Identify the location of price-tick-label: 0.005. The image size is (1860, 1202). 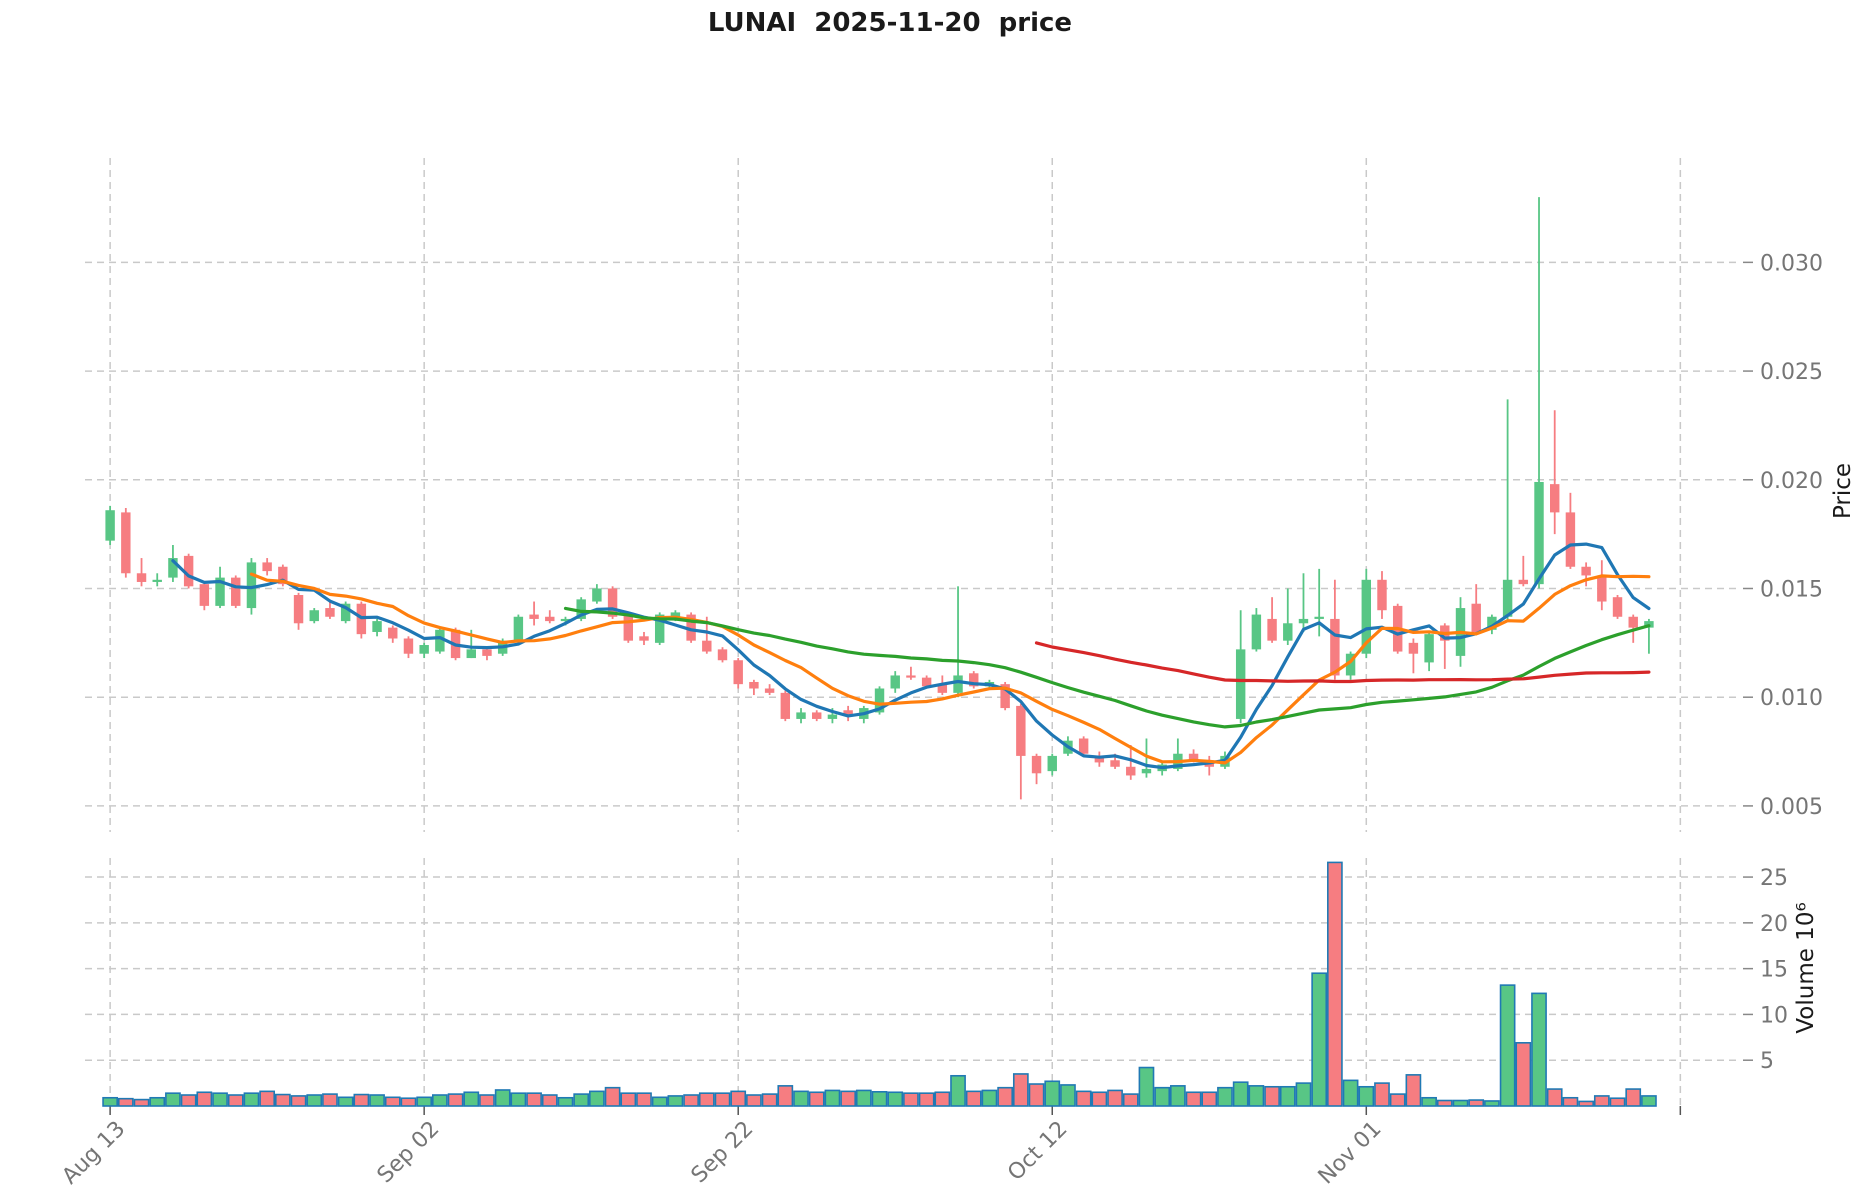
(1791, 807).